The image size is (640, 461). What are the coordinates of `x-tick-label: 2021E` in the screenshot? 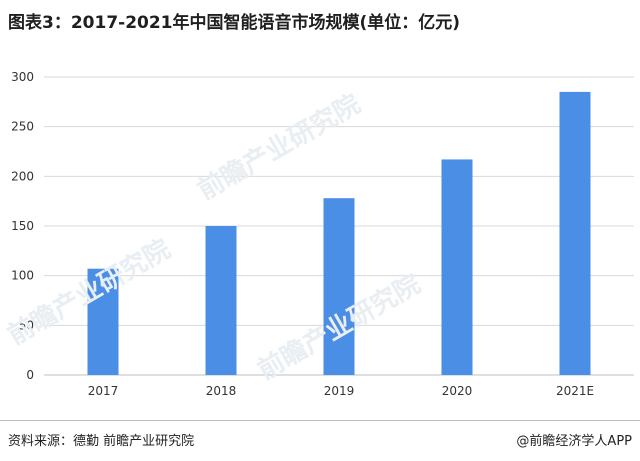 It's located at (575, 391).